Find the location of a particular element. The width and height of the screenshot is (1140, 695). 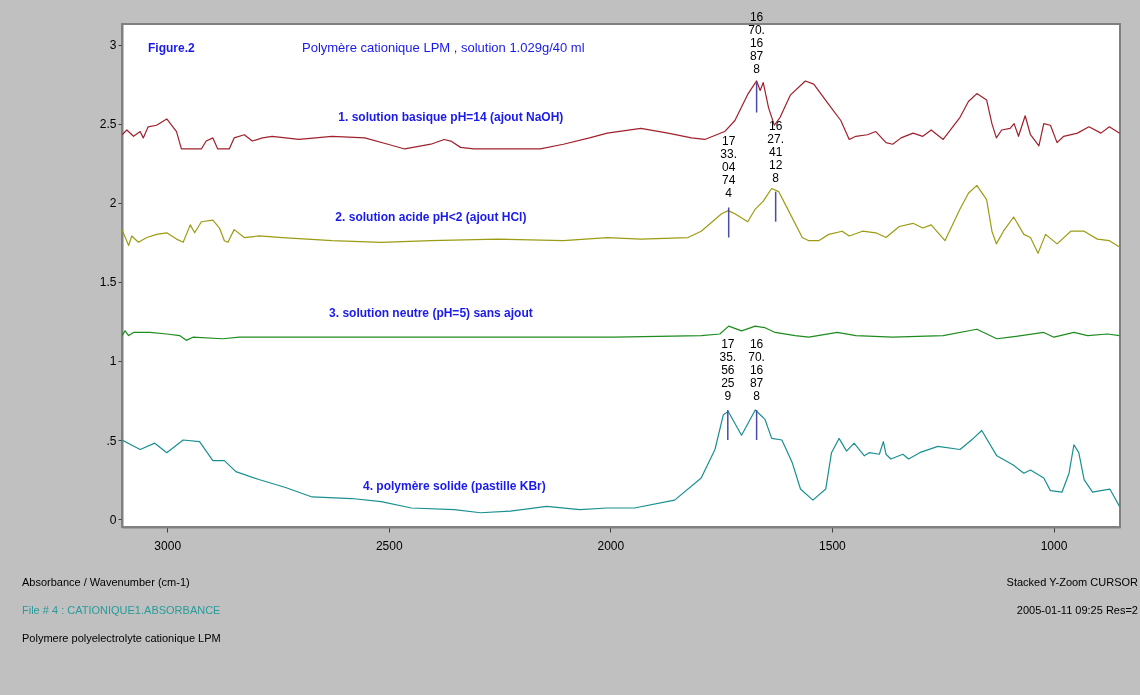

annotation: 1735.56259 is located at coordinates (728, 369).